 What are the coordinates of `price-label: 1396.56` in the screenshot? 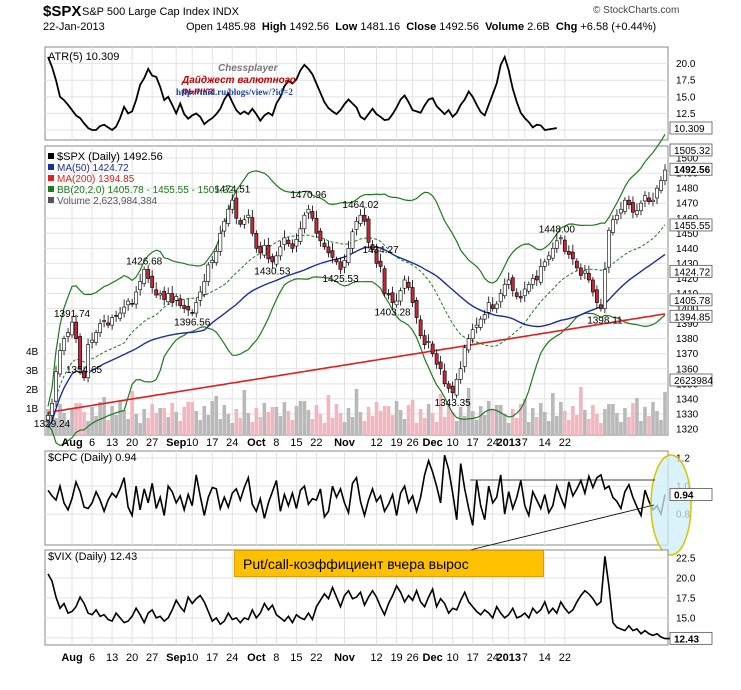 It's located at (192, 323).